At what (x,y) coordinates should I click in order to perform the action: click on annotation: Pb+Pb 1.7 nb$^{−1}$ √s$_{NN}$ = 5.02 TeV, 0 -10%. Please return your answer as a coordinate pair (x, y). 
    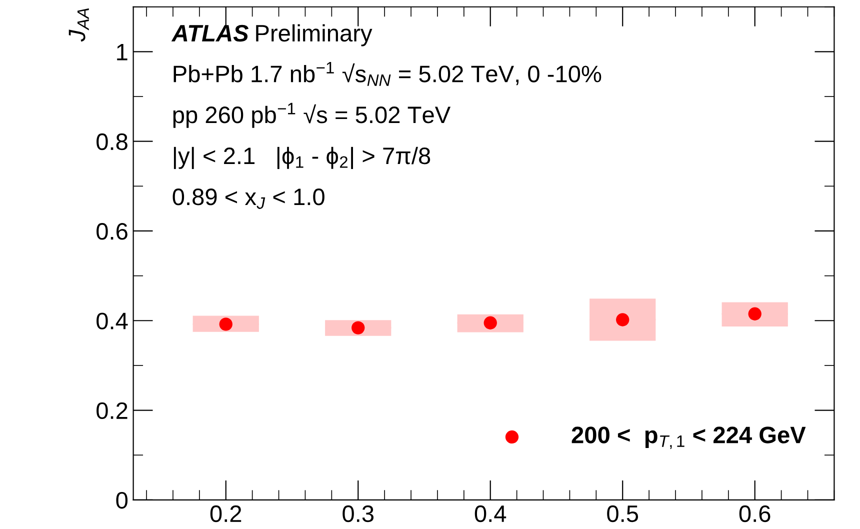
    Looking at the image, I should click on (388, 74).